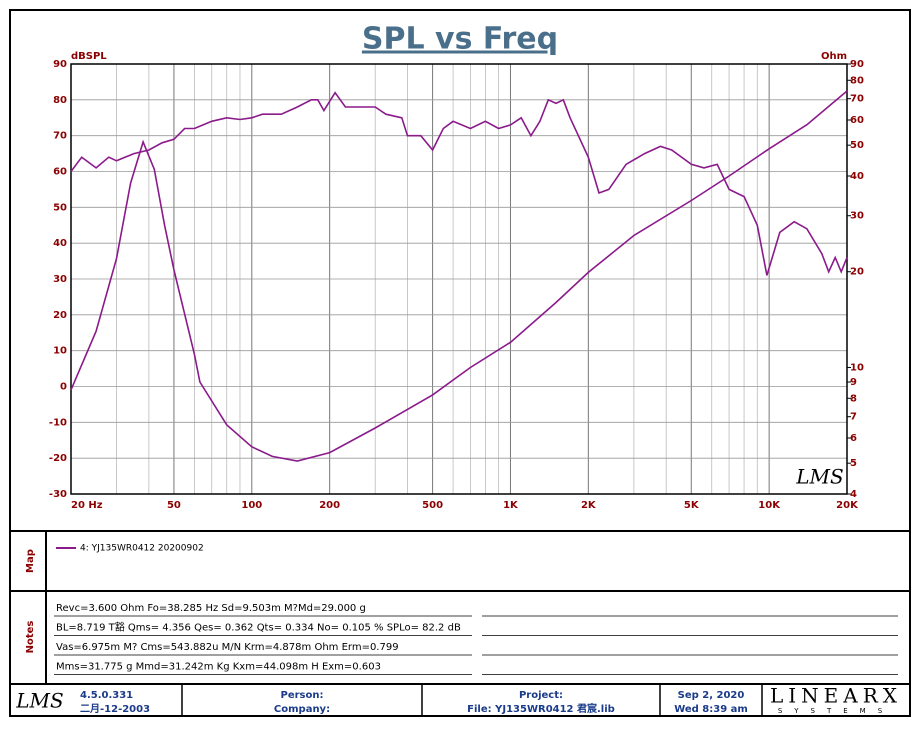 Image resolution: width=920 pixels, height=730 pixels. Describe the element at coordinates (853, 494) in the screenshot. I see `y2-tick-label: 4` at that location.